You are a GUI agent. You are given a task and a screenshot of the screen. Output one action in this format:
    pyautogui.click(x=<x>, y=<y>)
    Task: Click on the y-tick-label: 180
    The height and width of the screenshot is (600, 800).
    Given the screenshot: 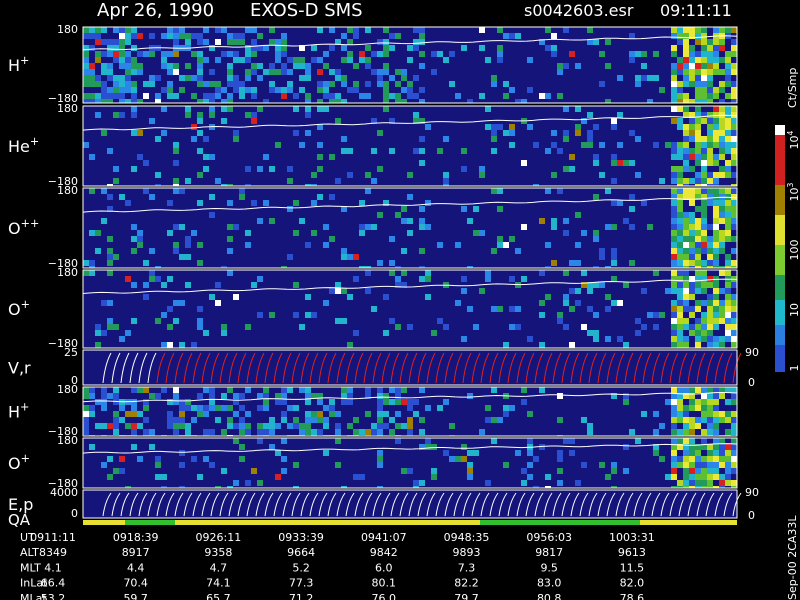 What is the action you would take?
    pyautogui.click(x=67, y=29)
    